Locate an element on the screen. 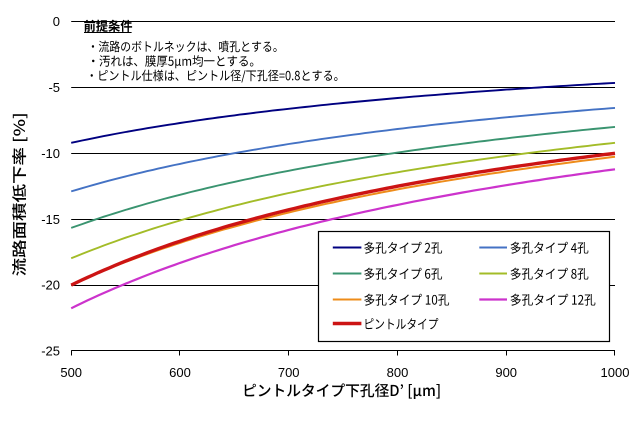  svg-text: 800 is located at coordinates (398, 372).